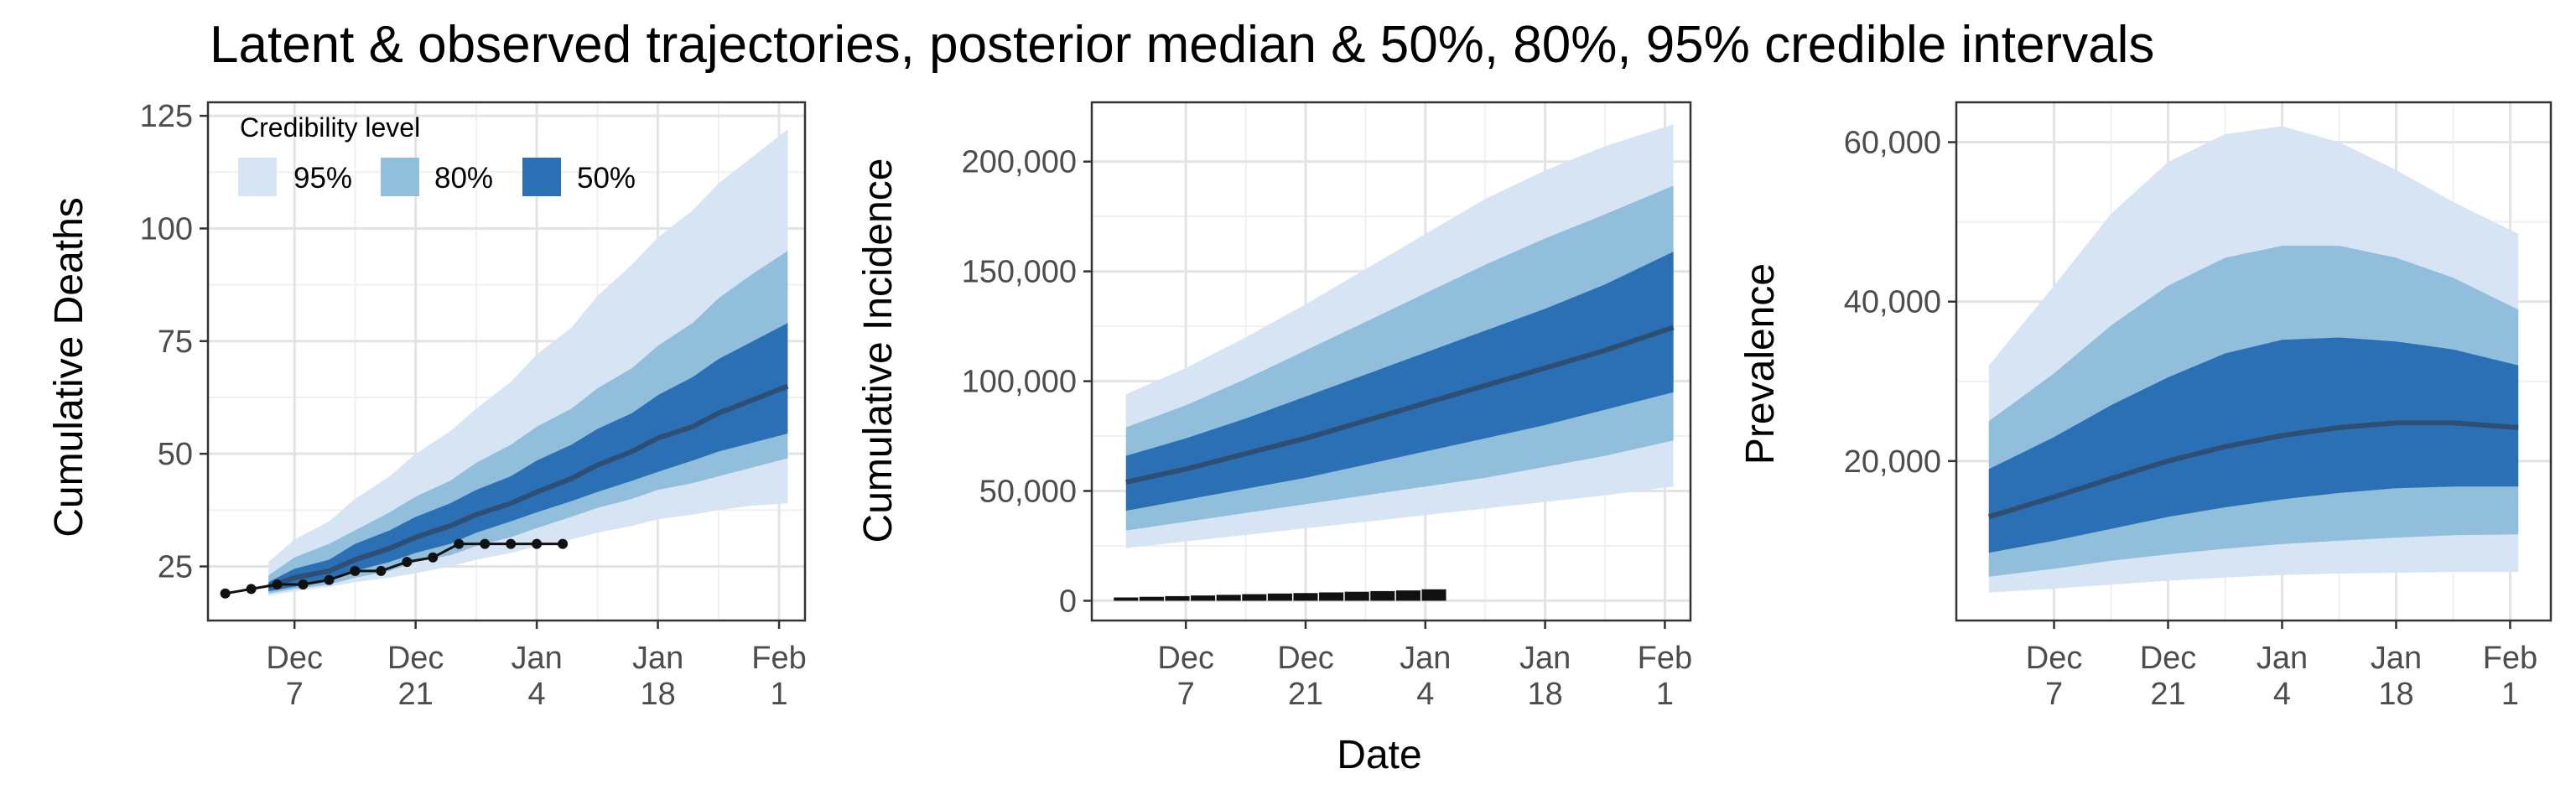 This screenshot has width=2576, height=805. Describe the element at coordinates (2167, 694) in the screenshot. I see `prevalence-x-tick-label-day: 21` at that location.